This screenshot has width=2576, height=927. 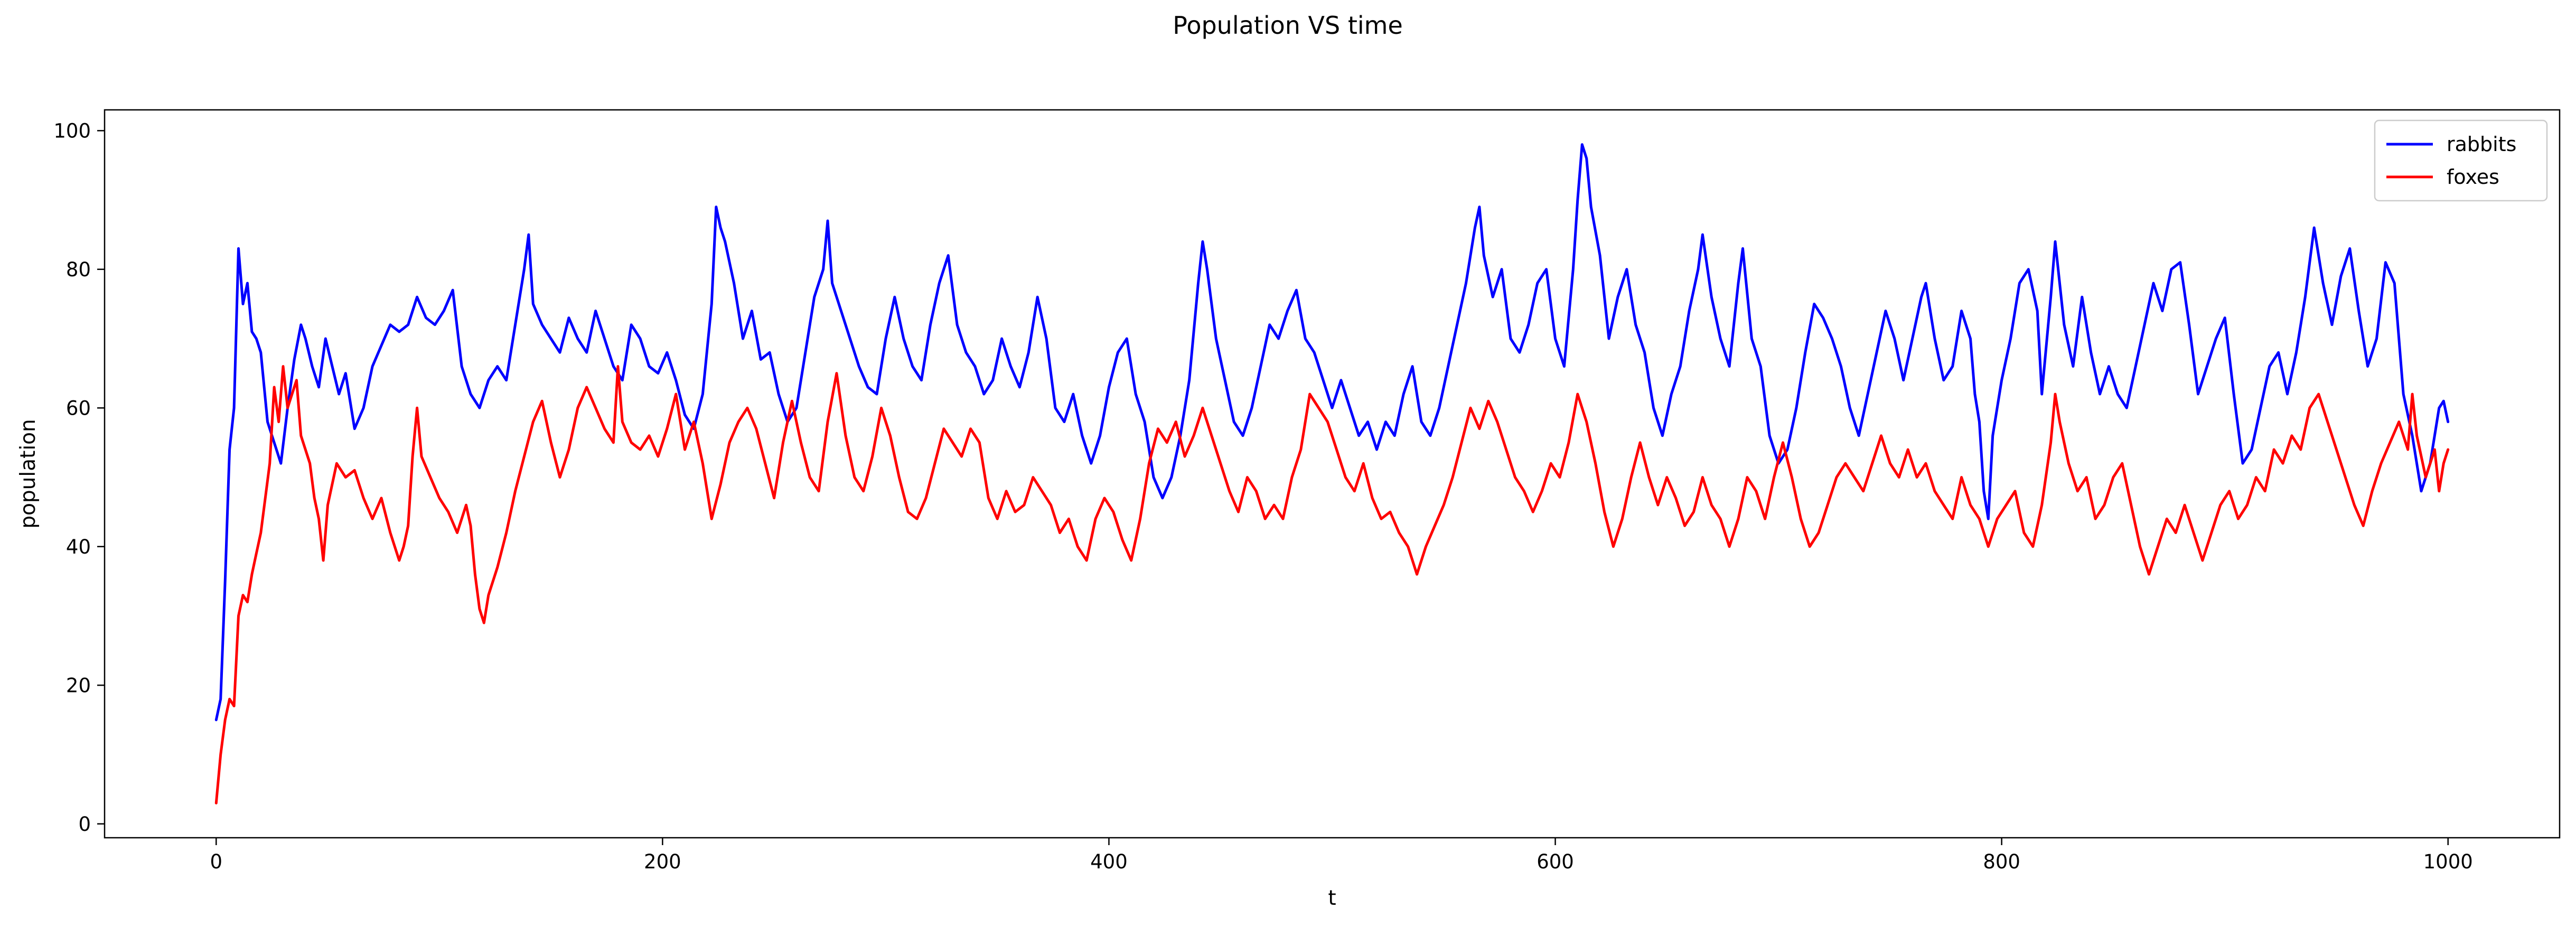 What do you see at coordinates (28, 474) in the screenshot?
I see `y-axis-label: population` at bounding box center [28, 474].